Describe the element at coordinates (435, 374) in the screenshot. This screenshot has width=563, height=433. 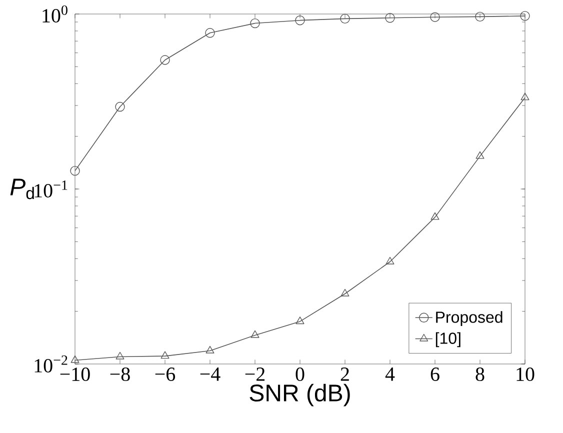
I see `x-tick-label: 6` at that location.